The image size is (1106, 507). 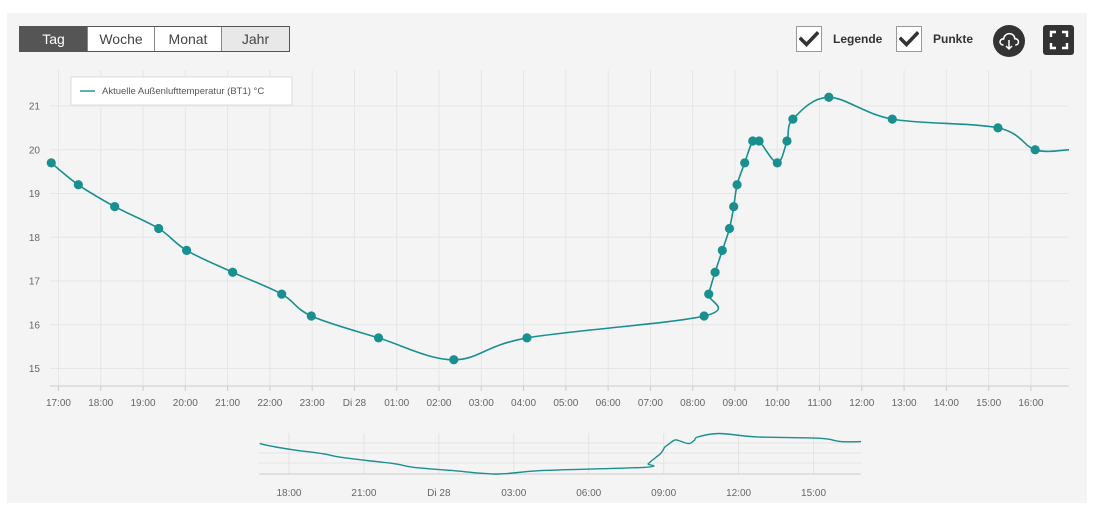 What do you see at coordinates (54, 39) in the screenshot?
I see `range-tag-button: Tag` at bounding box center [54, 39].